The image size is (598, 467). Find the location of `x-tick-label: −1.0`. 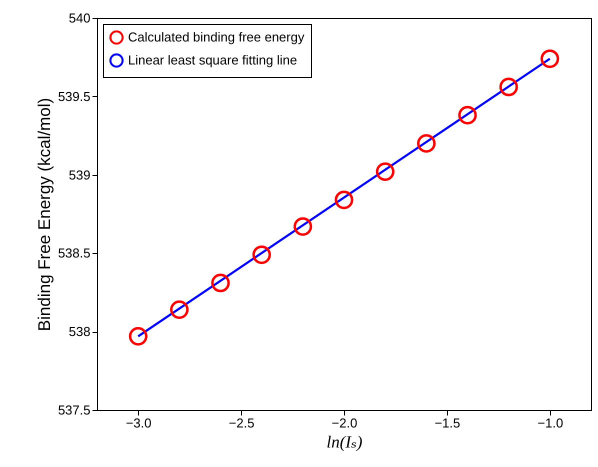

x-tick-label: −1.0 is located at coordinates (550, 423).